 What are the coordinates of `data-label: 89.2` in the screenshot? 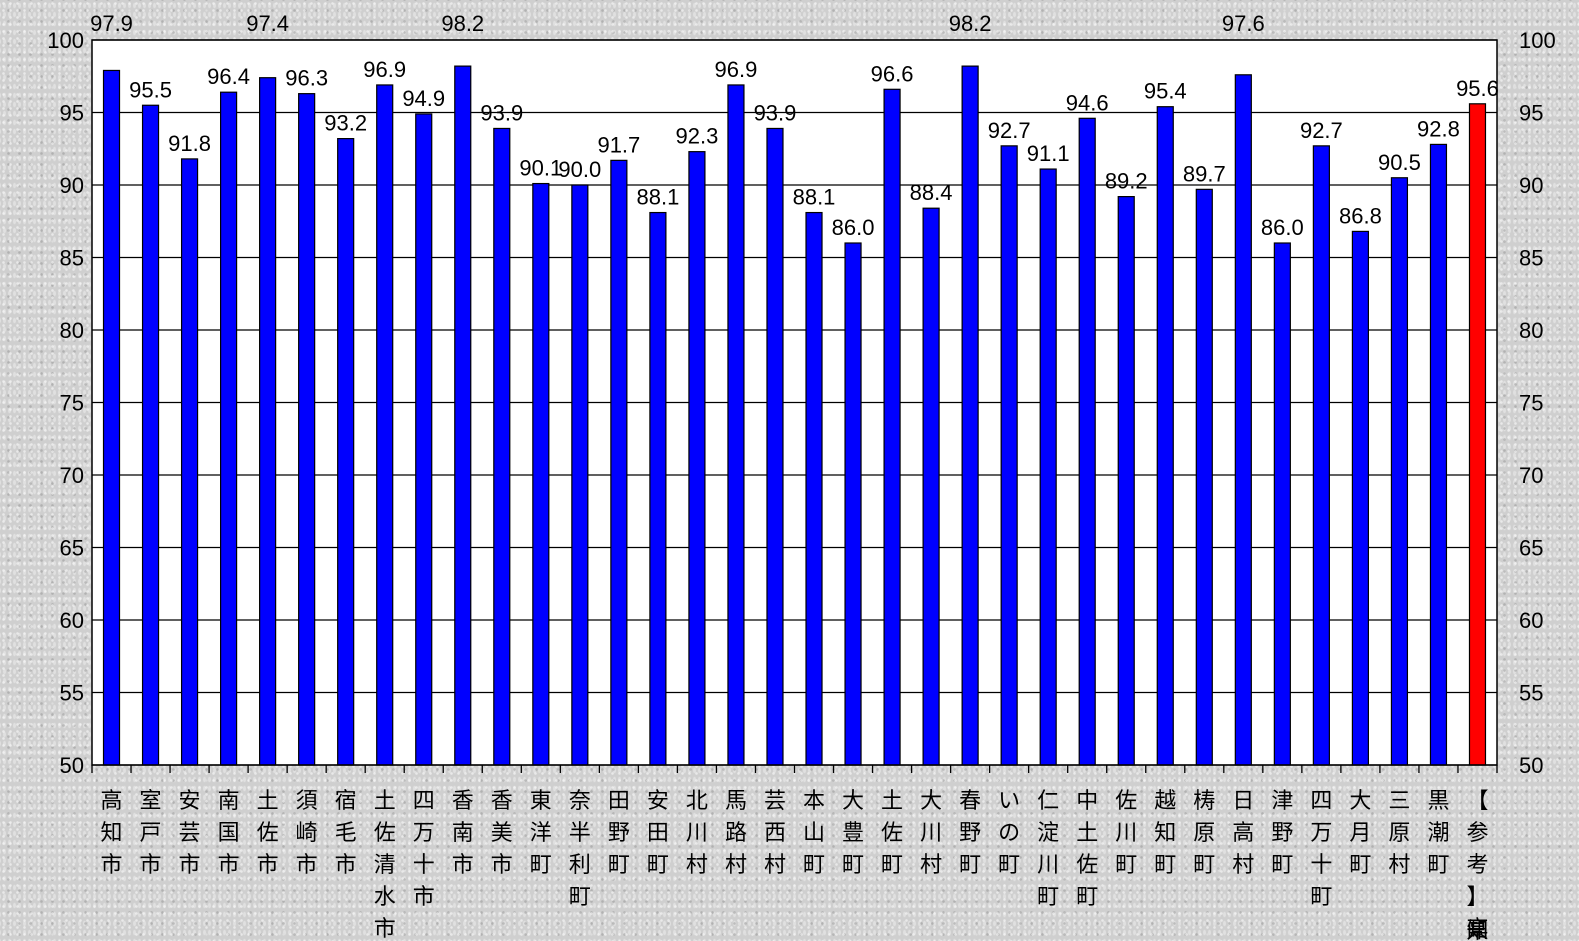 It's located at (1126, 181).